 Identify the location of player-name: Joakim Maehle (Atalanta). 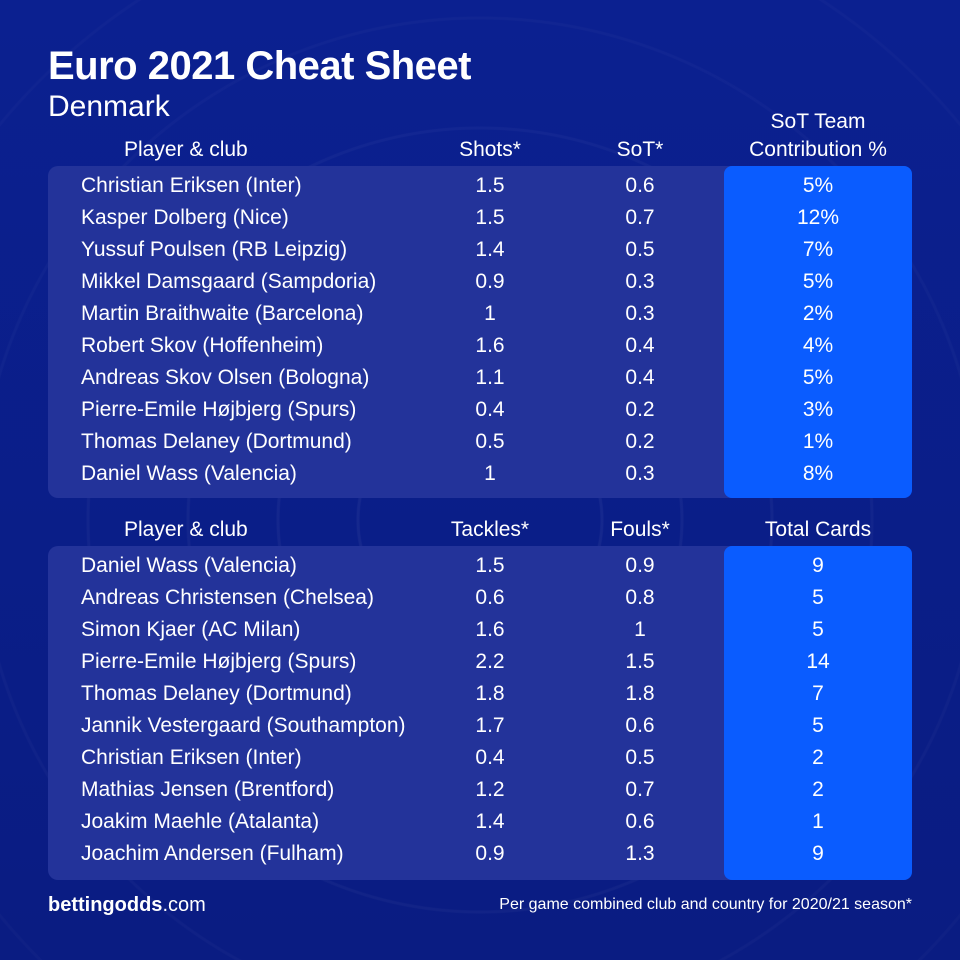
(200, 821).